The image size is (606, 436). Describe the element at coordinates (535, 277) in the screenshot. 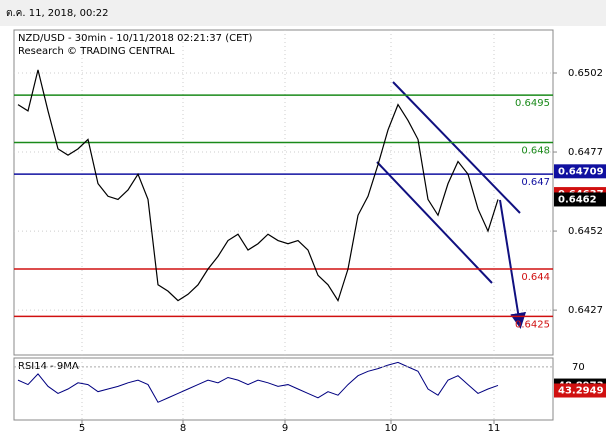

I see `level-label: 0.644` at that location.